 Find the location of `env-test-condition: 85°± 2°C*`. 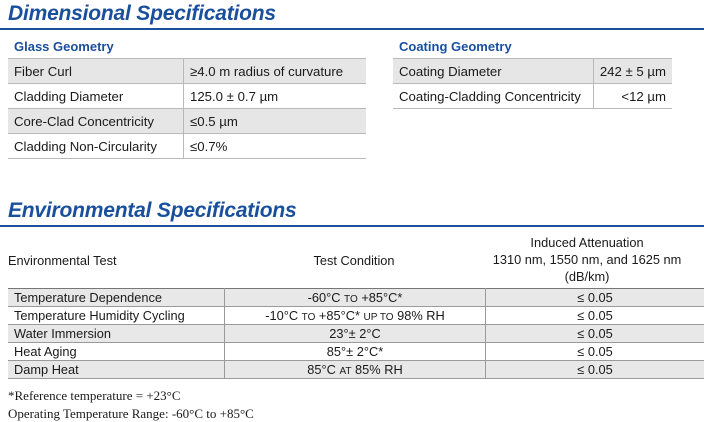

env-test-condition: 85°± 2°C* is located at coordinates (355, 352).